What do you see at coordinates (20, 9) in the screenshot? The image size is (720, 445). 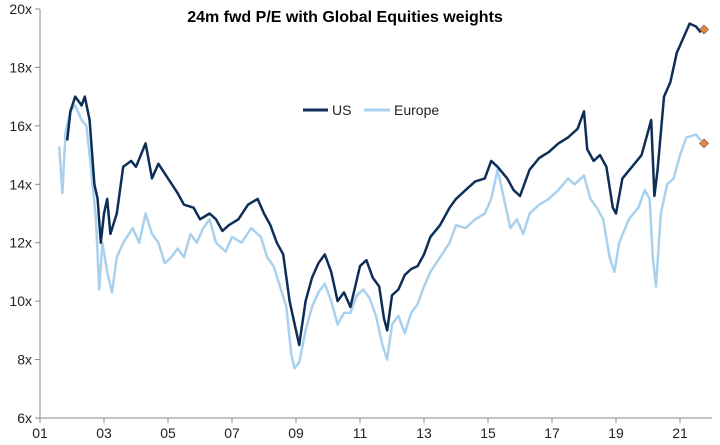 I see `y-tick-label: 20x` at bounding box center [20, 9].